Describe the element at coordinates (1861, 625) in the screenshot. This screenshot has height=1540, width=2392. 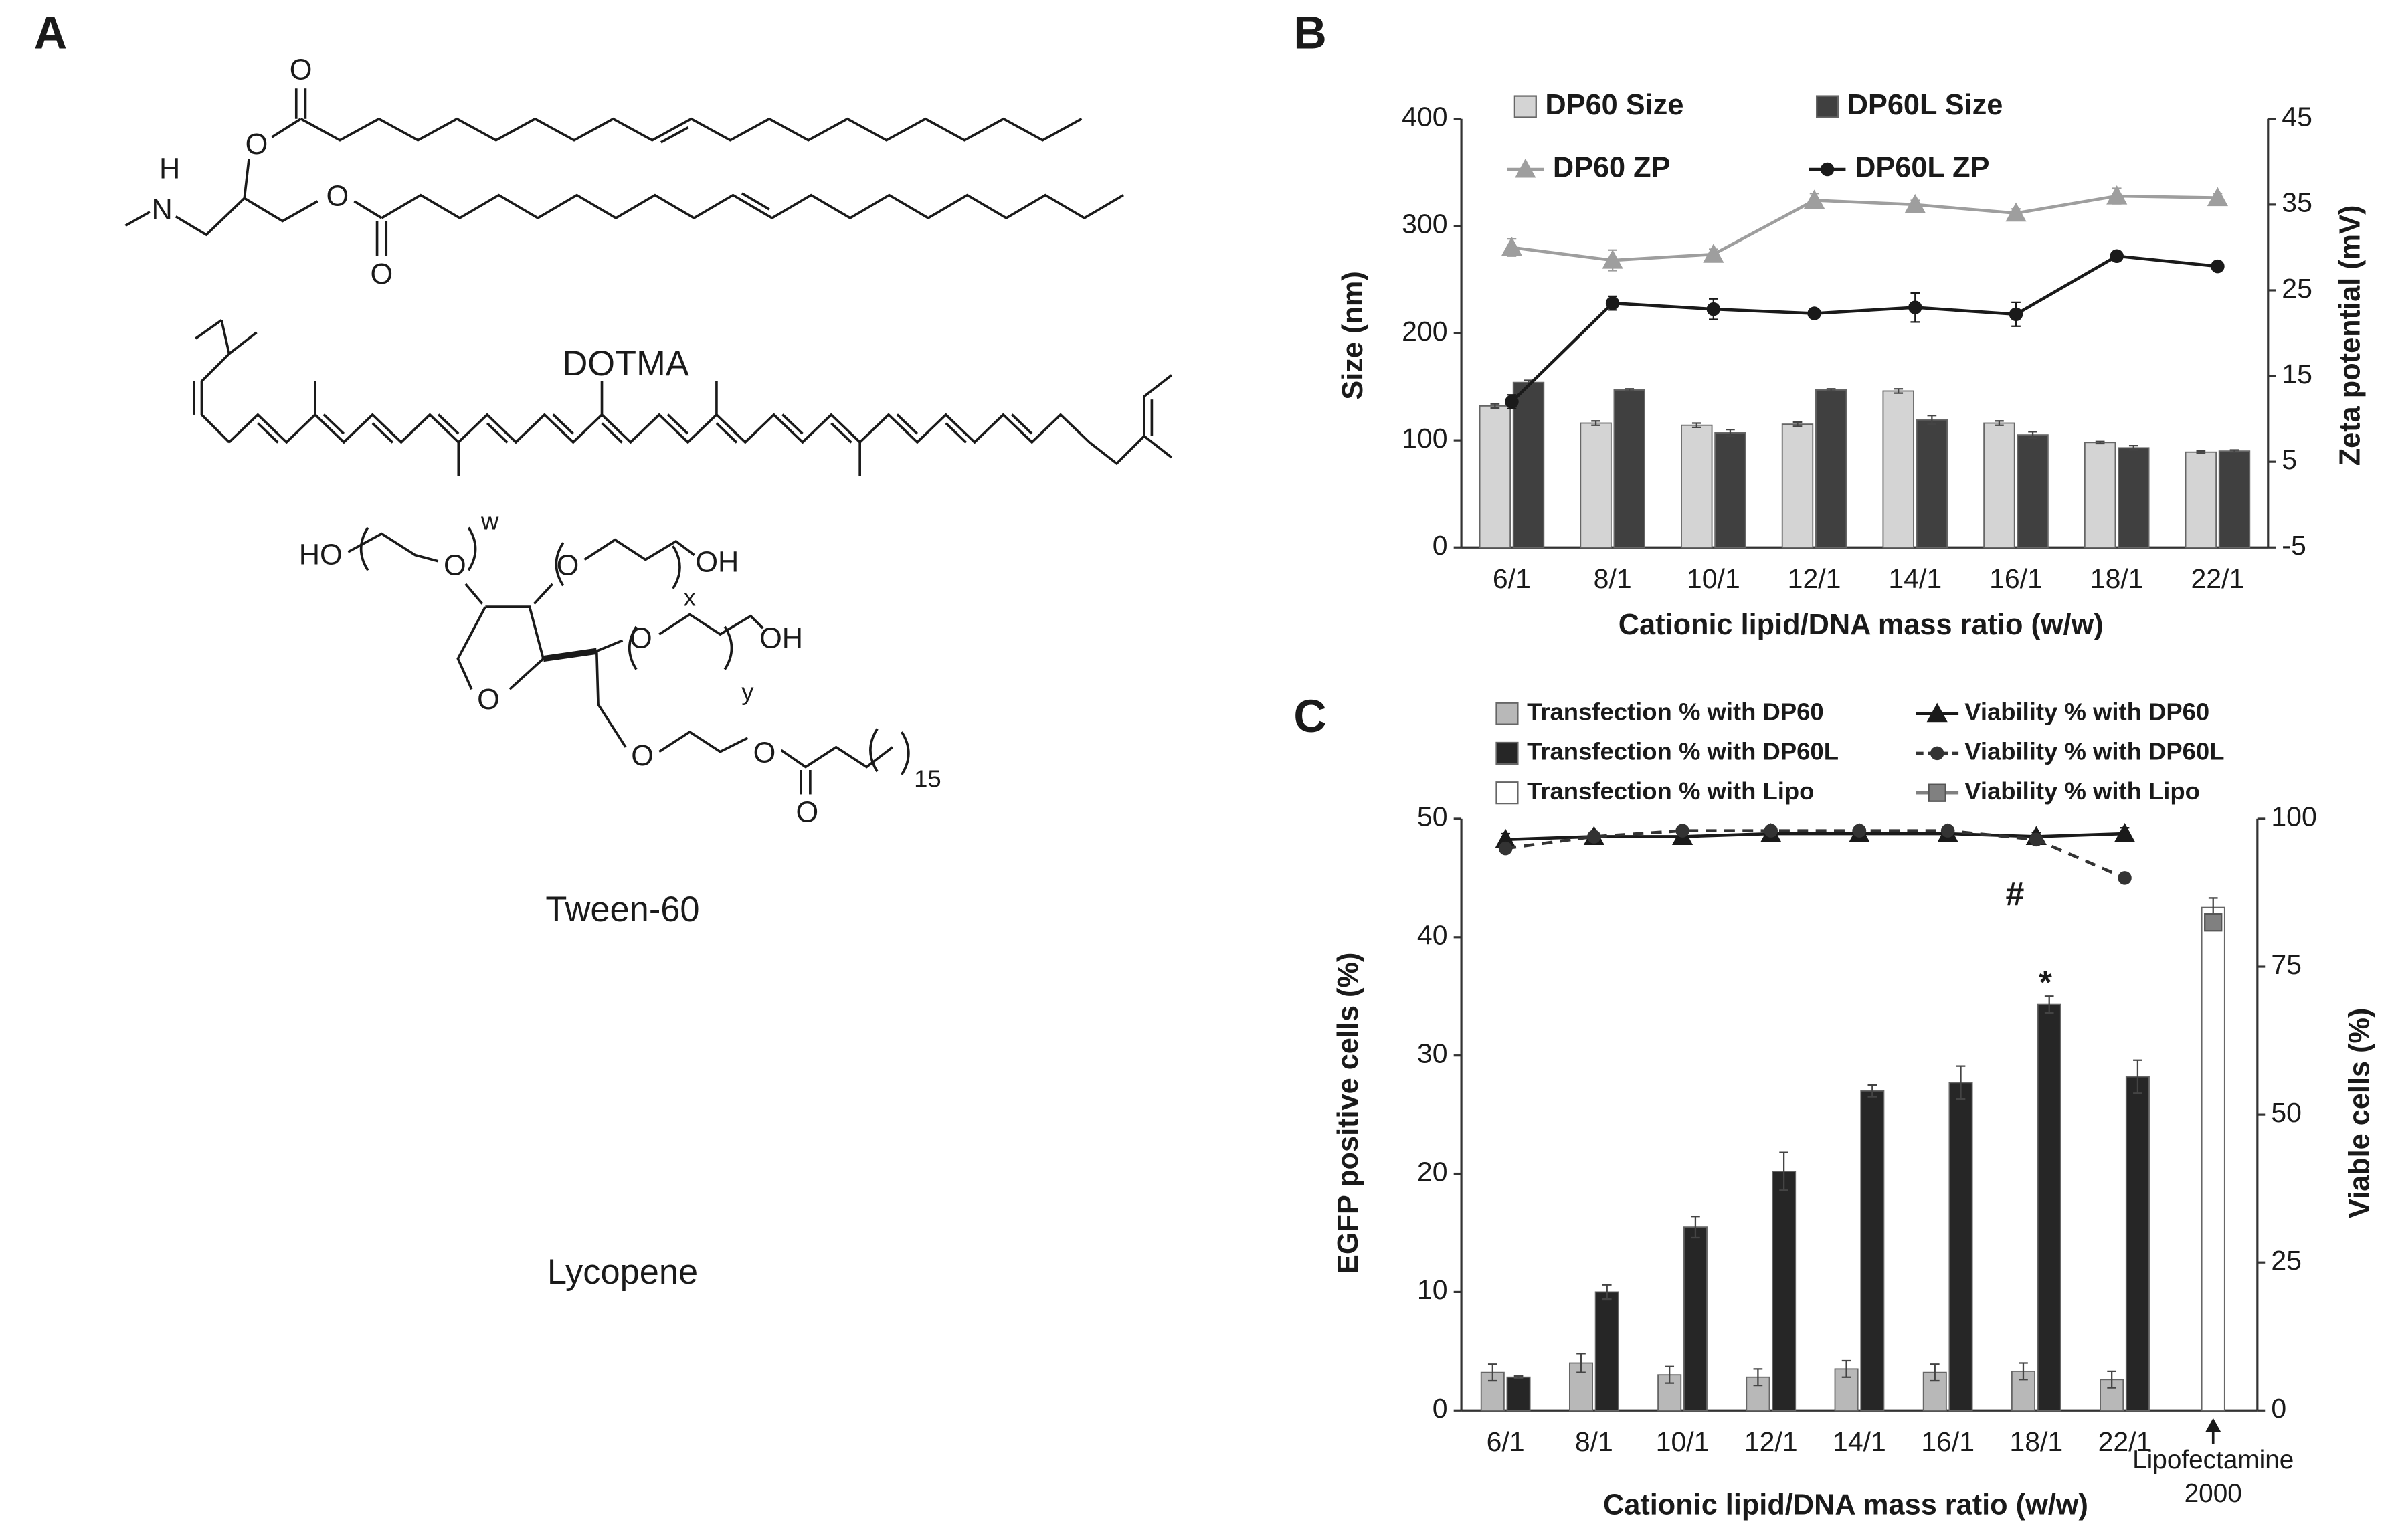
I see `x-axis-title: Cationic lipid/DNA mass ratio (w/w)` at that location.